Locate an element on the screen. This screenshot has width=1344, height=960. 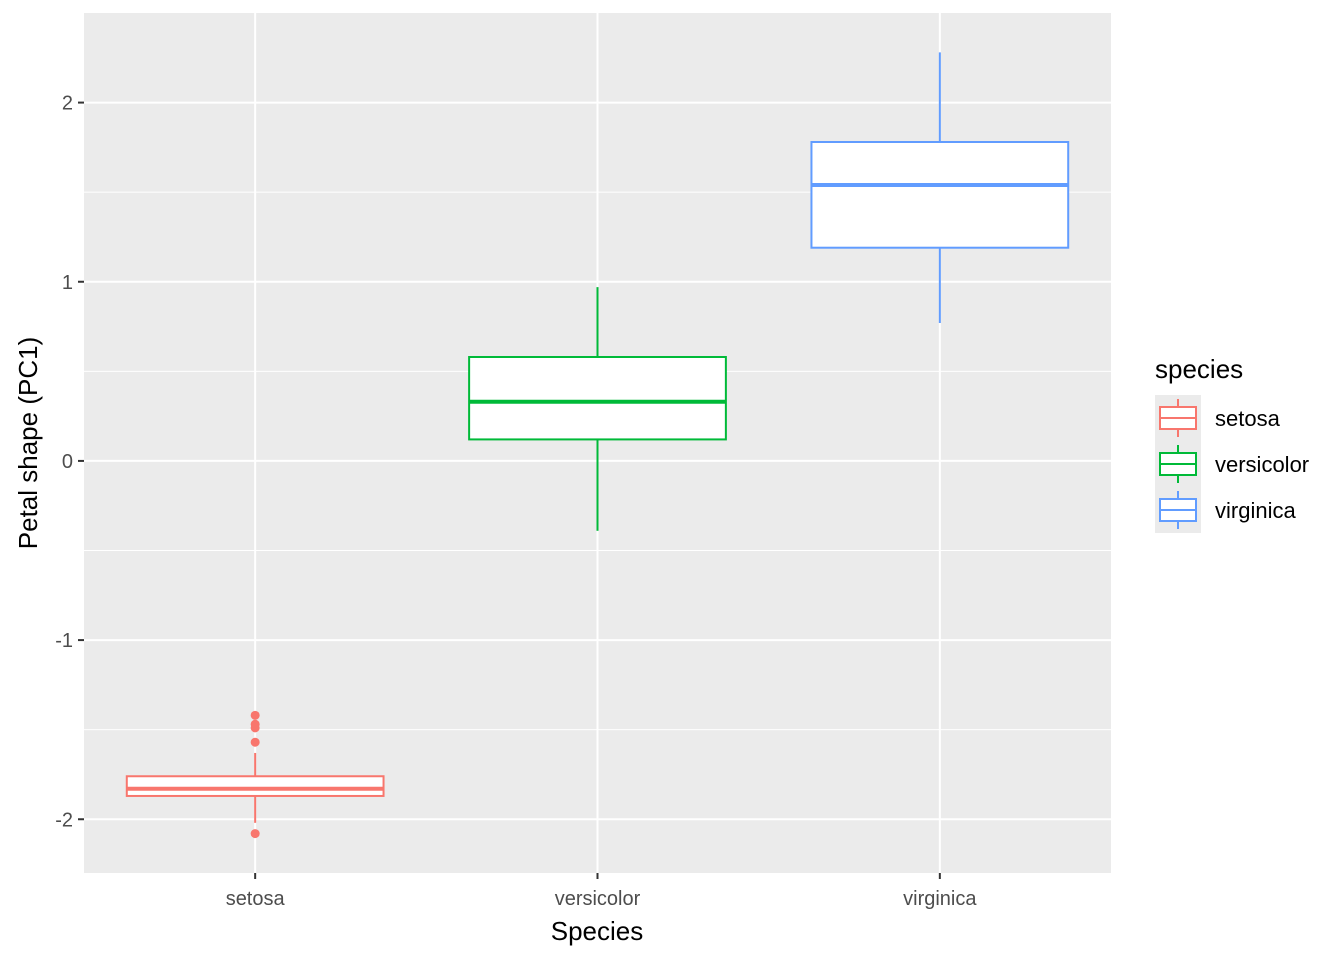
box-setosa is located at coordinates (255, 774).